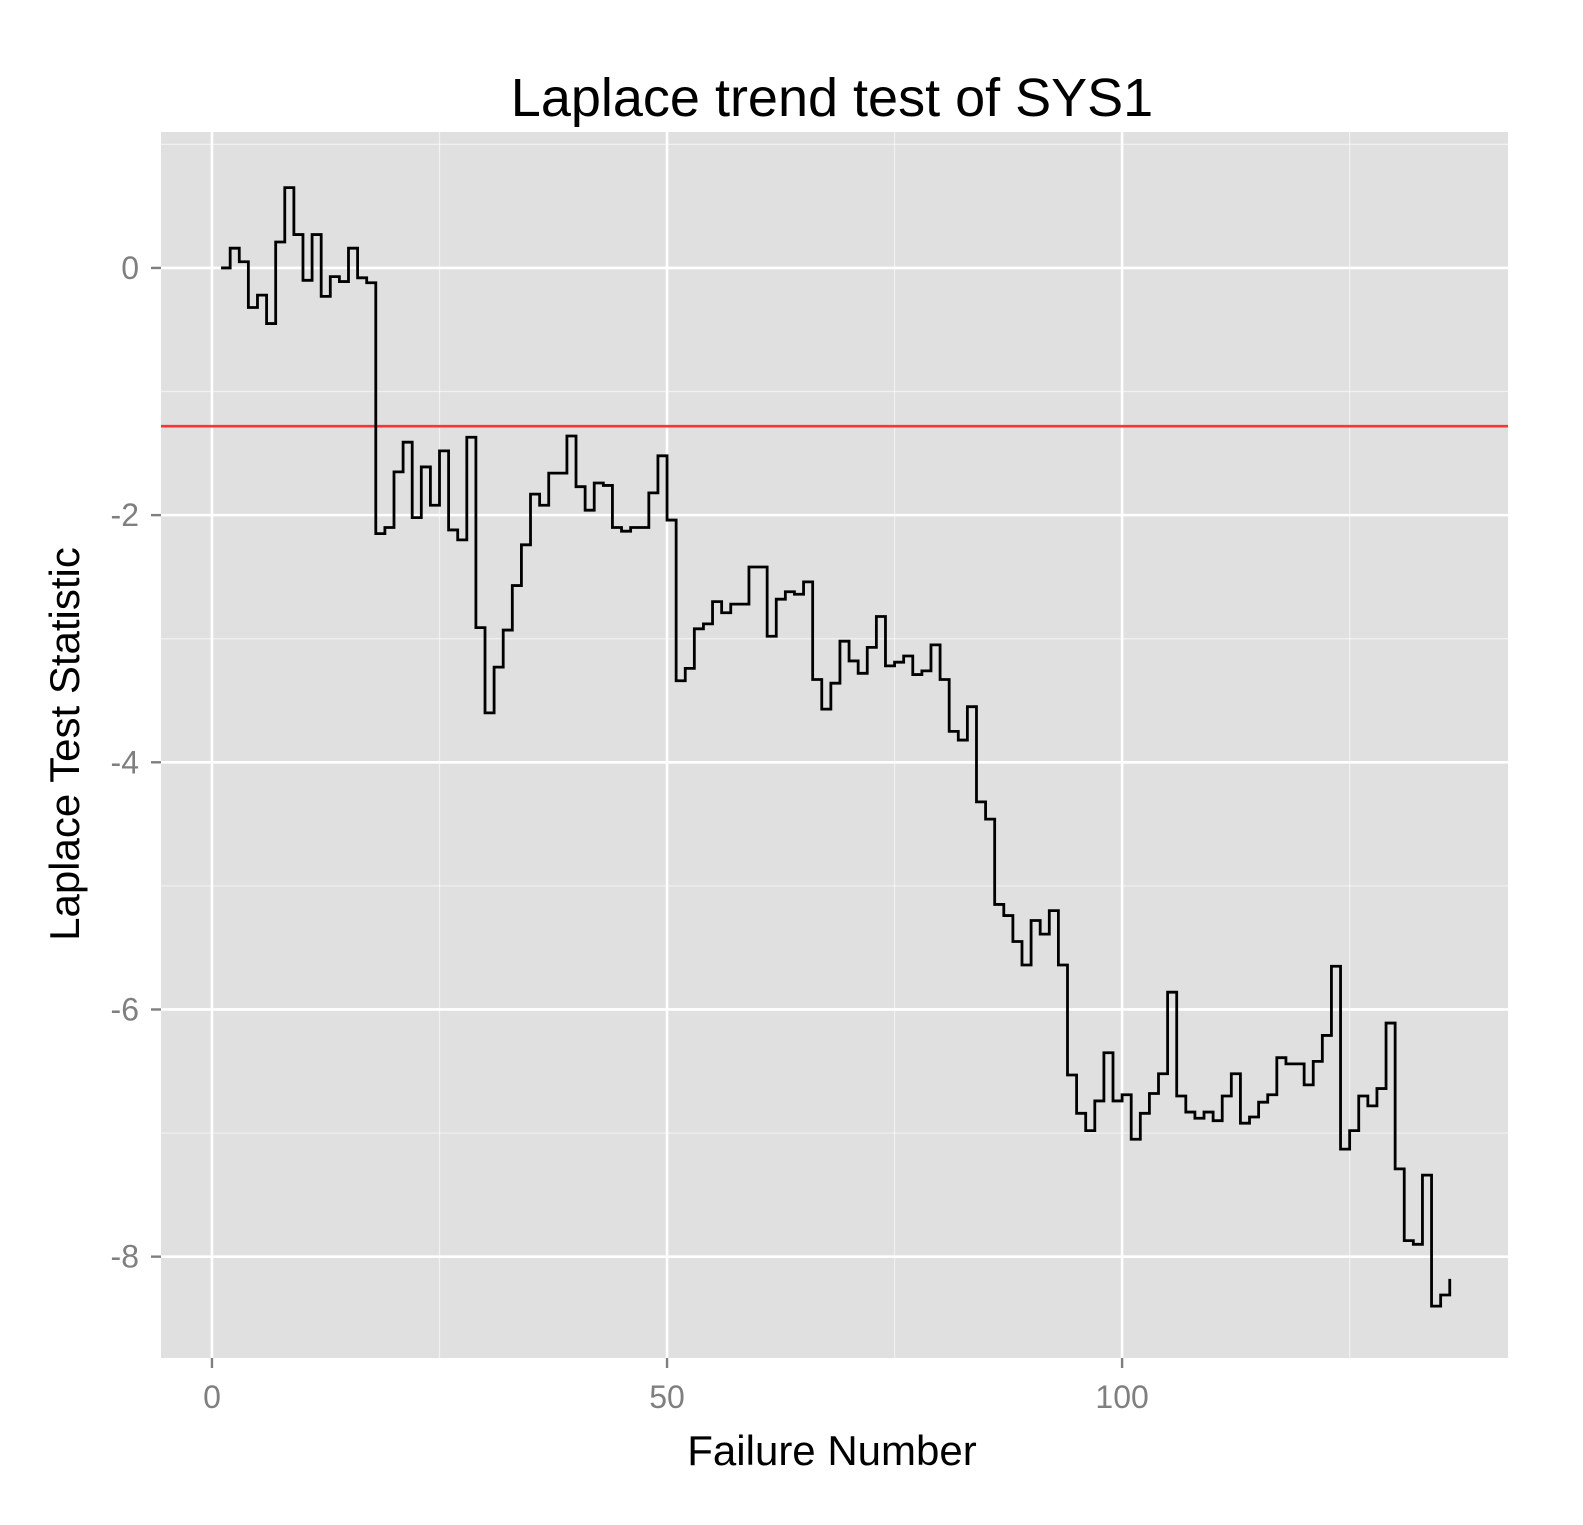  Describe the element at coordinates (136, 762) in the screenshot. I see `y-axis: 0 -2 -4 -6 -8` at that location.